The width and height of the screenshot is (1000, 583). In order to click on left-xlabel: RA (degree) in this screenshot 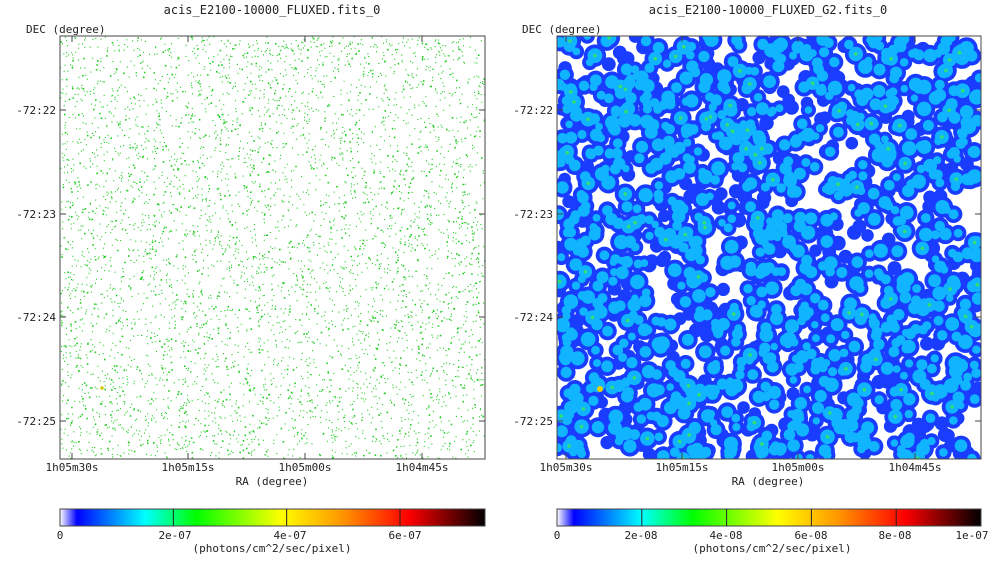, I will do `click(272, 481)`.